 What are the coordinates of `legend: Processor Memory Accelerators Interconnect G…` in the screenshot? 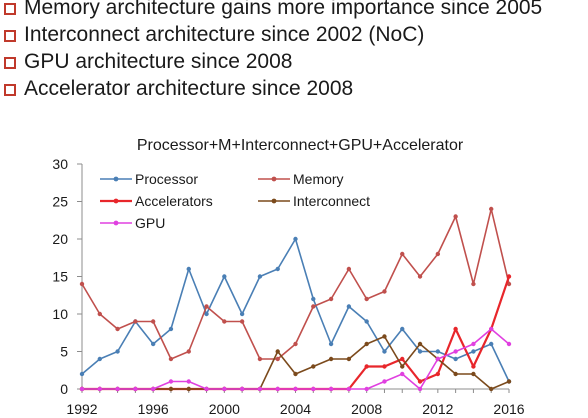 It's located at (235, 201).